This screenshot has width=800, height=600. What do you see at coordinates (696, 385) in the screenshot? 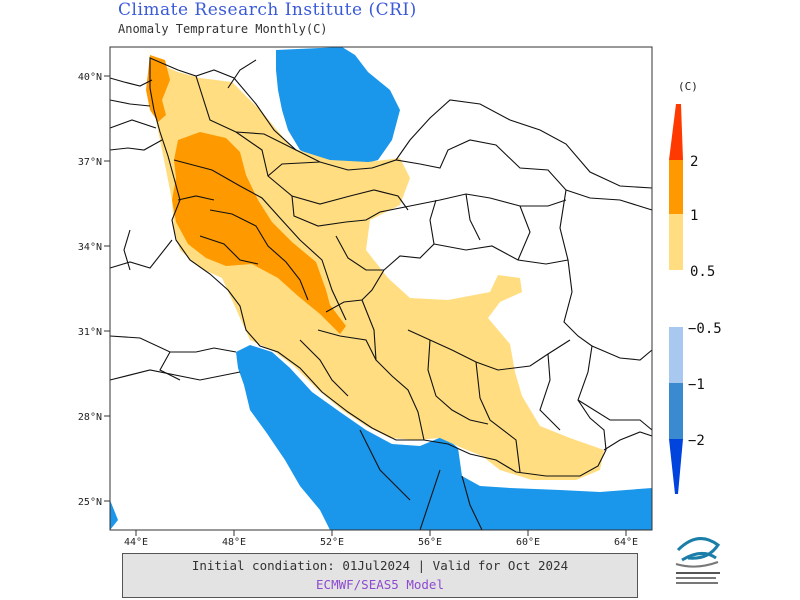
I see `legend-label-n1: −1` at bounding box center [696, 385].